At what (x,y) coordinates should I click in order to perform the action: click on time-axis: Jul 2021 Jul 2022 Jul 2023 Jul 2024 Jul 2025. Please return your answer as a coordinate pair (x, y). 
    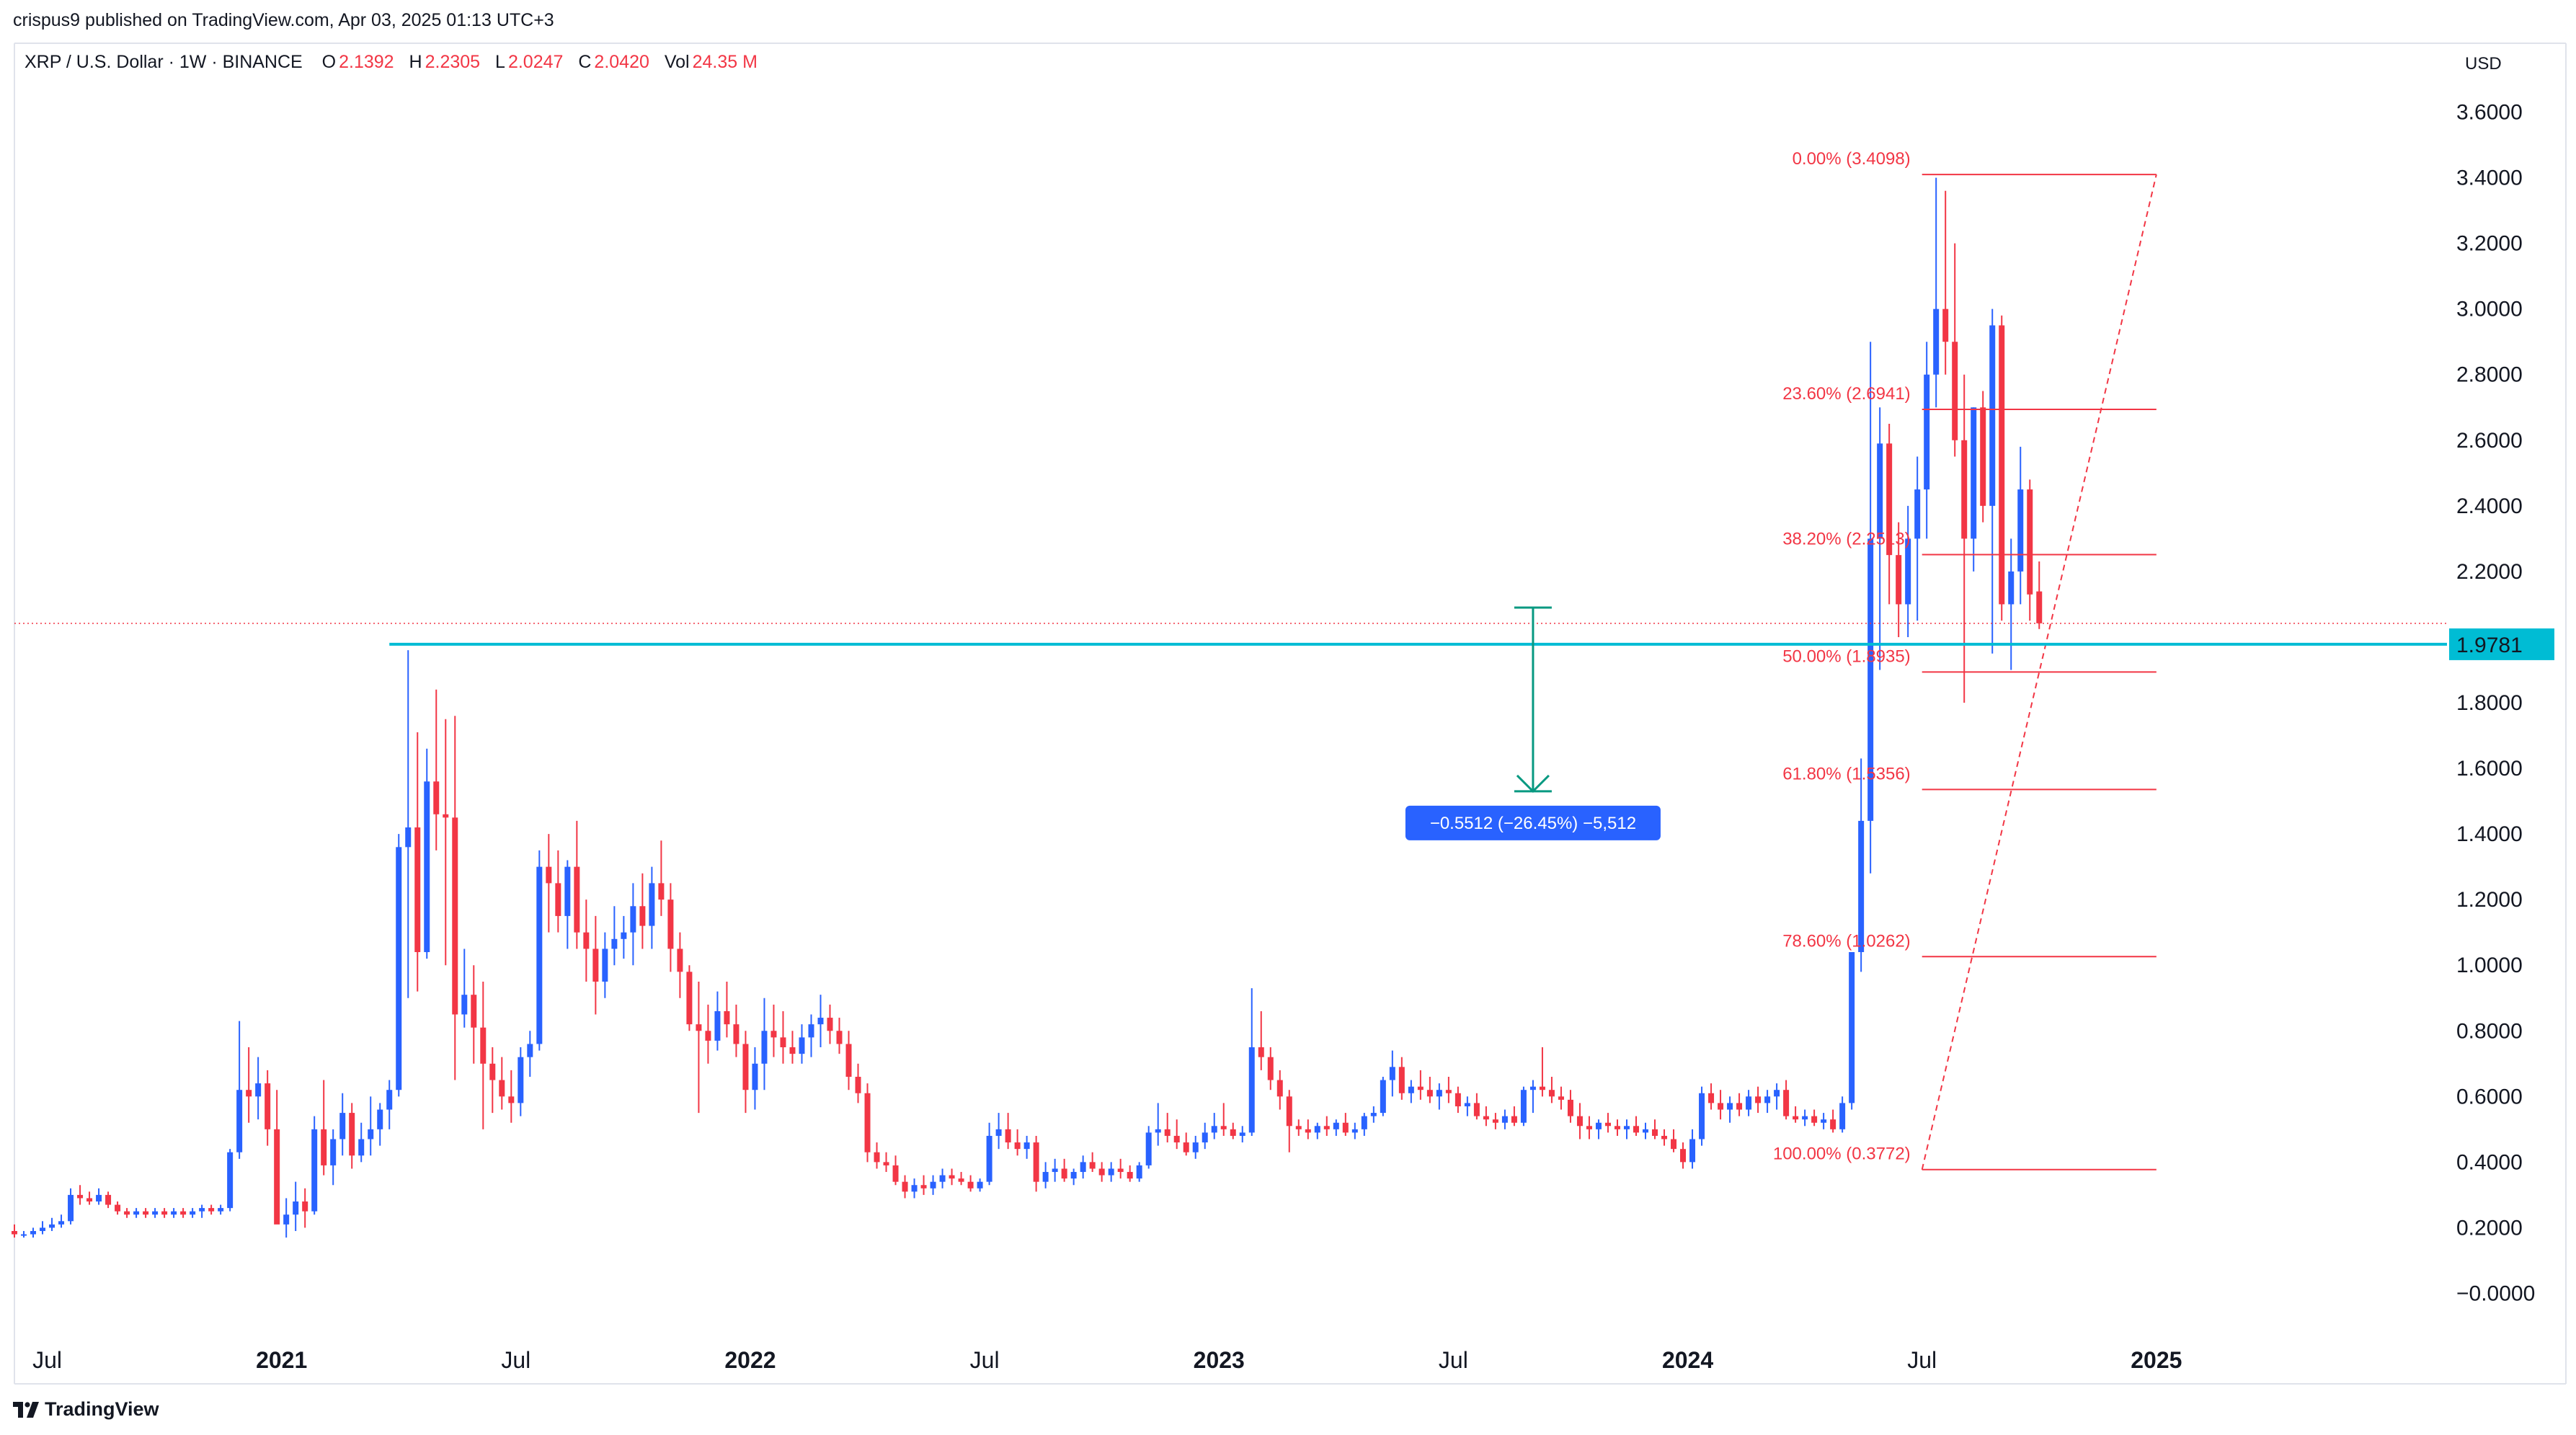
    Looking at the image, I should click on (1107, 1360).